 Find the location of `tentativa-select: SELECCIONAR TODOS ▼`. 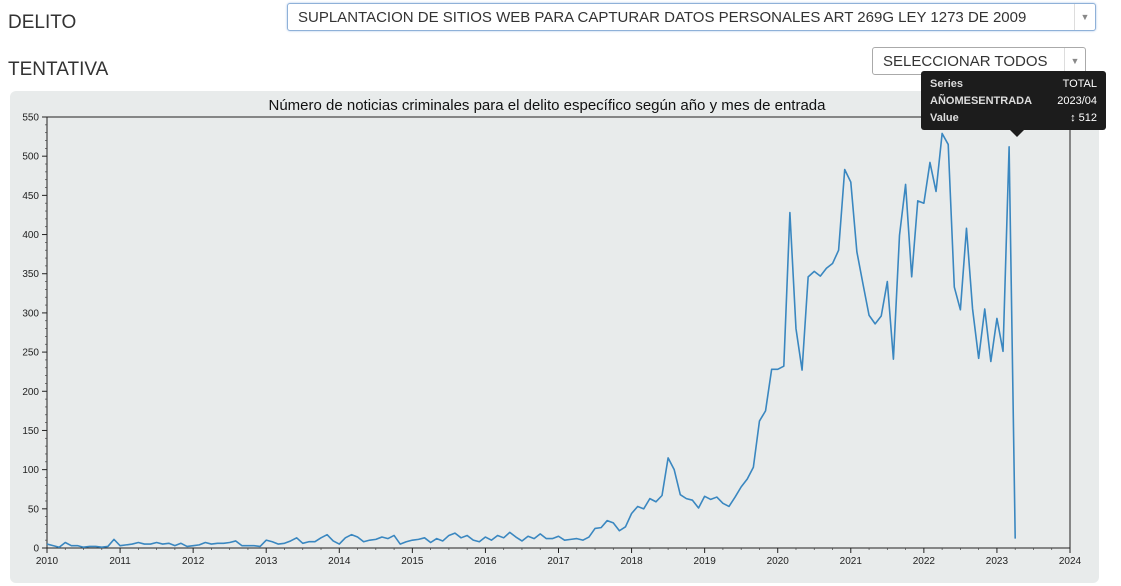

tentativa-select: SELECCIONAR TODOS ▼ is located at coordinates (979, 61).